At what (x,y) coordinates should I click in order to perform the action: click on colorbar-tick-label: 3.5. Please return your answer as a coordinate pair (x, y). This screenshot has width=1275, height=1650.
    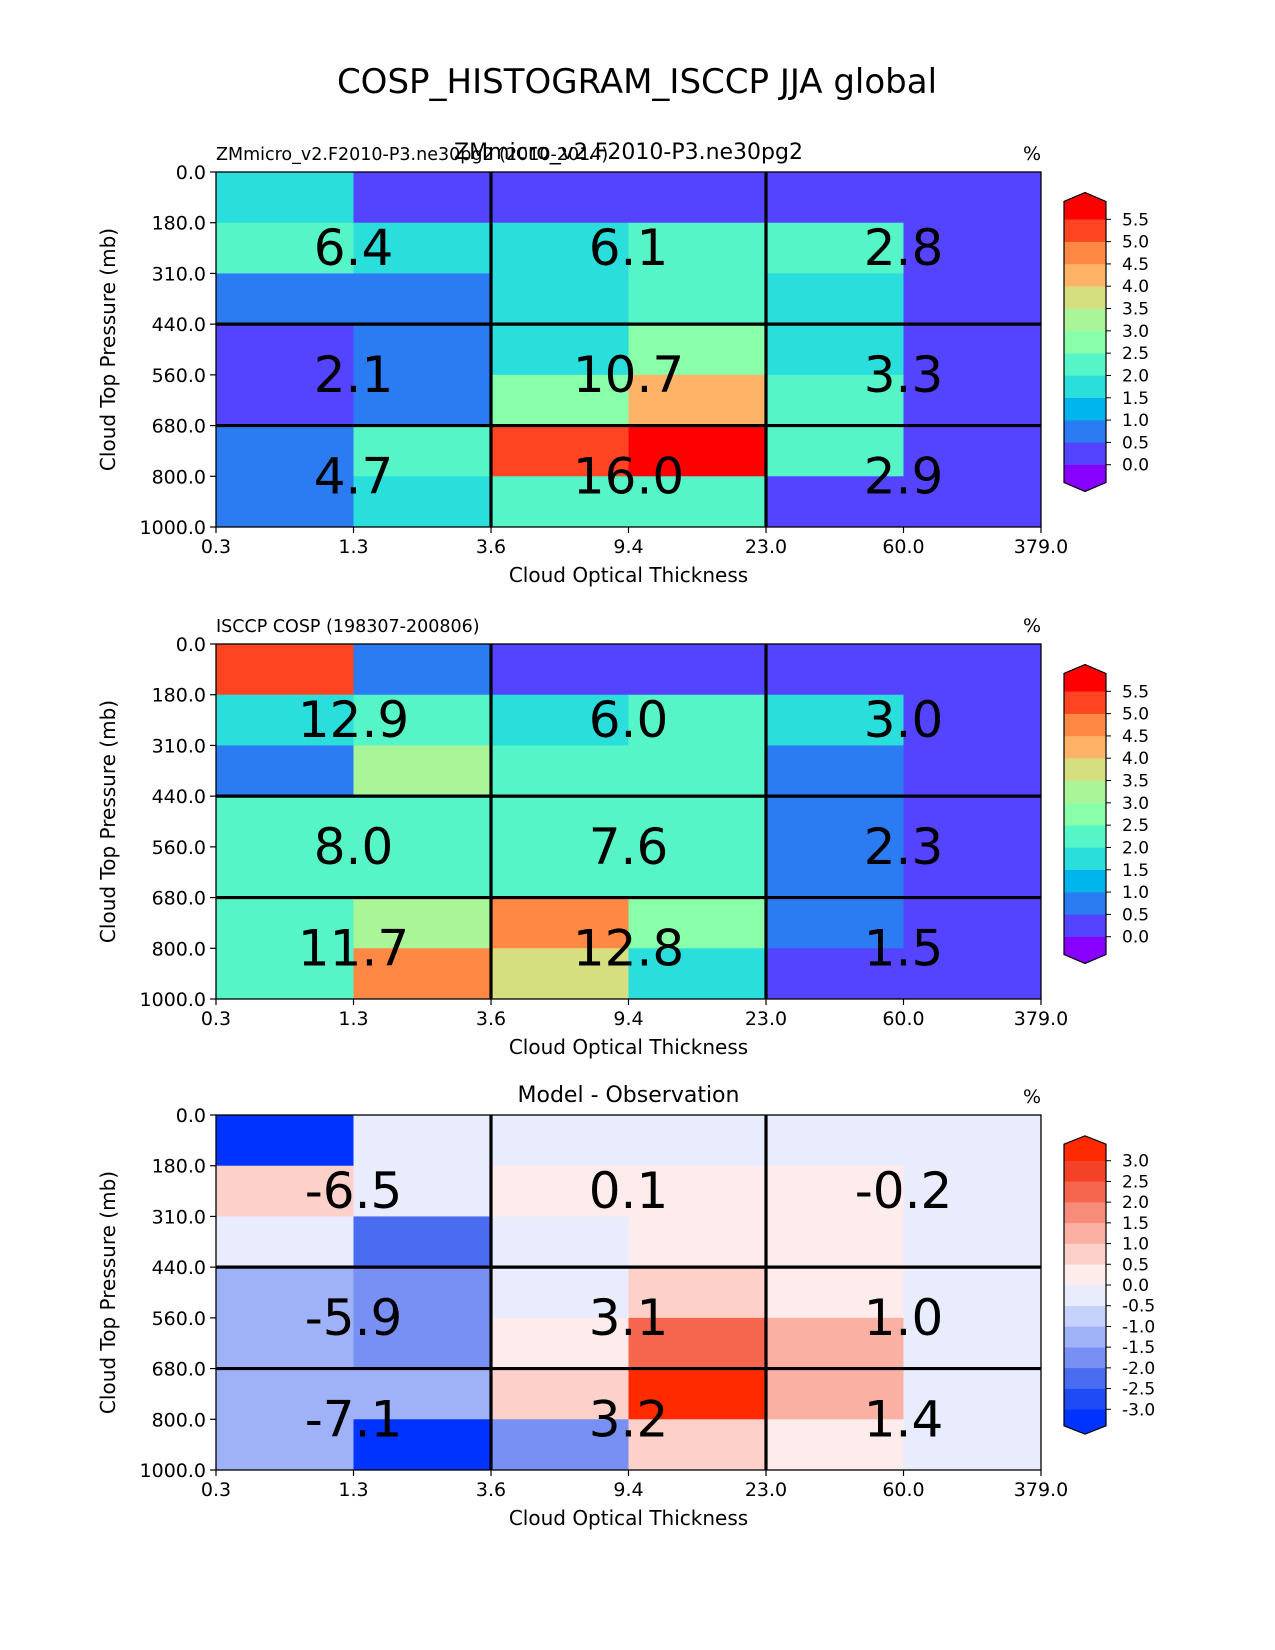
    Looking at the image, I should click on (1135, 782).